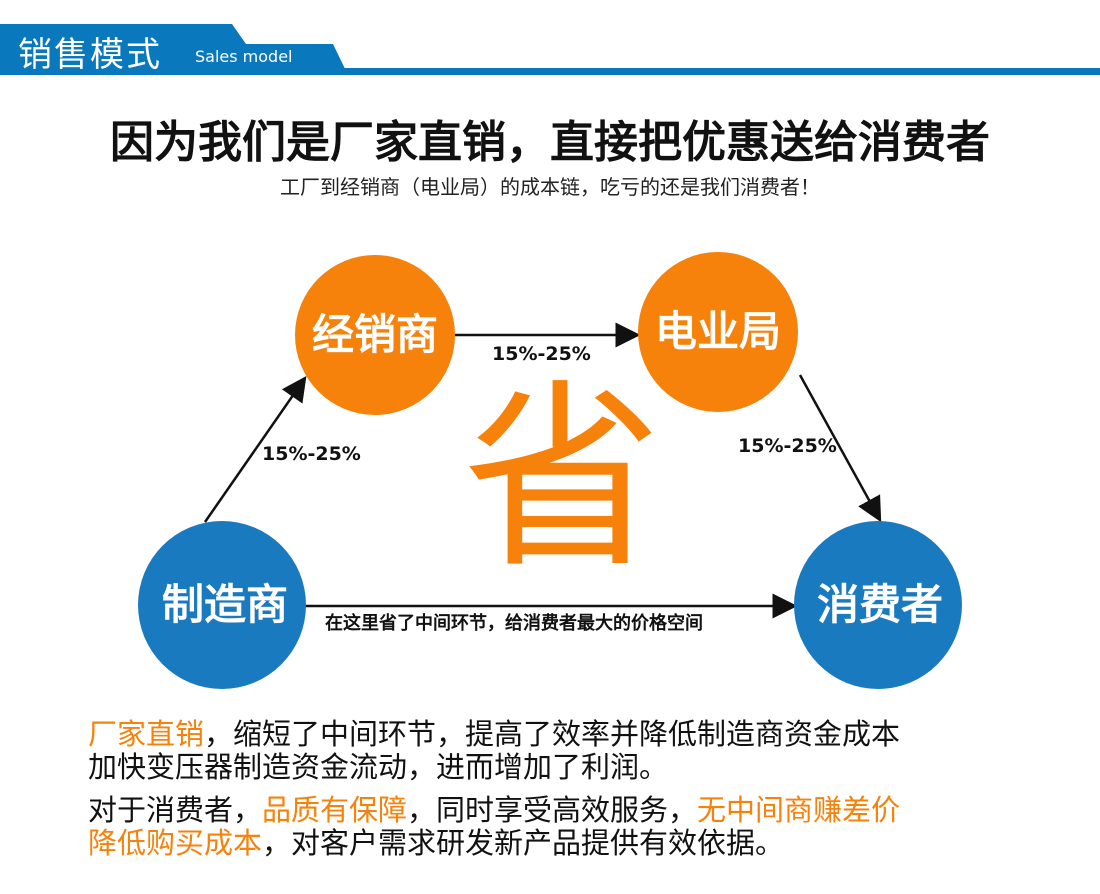 Image resolution: width=1100 pixels, height=894 pixels. I want to click on highlight-lower-cost: 降低购买成本, so click(175, 843).